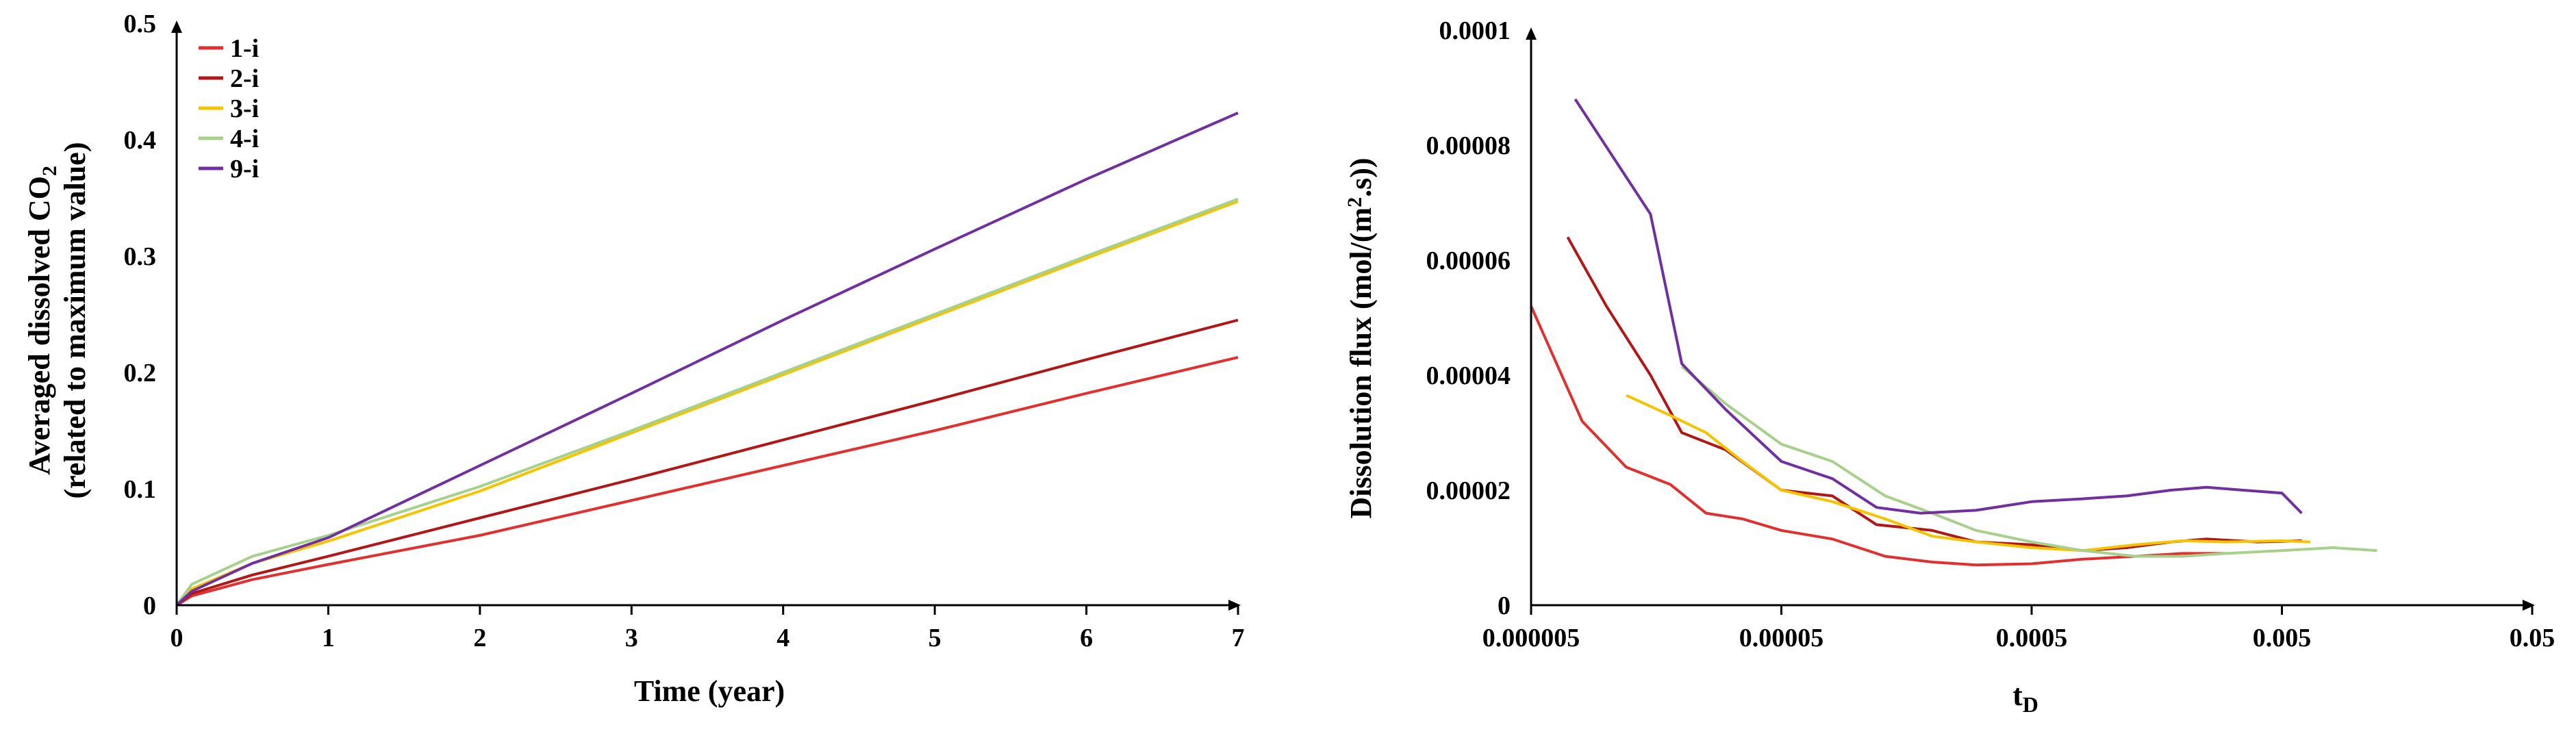 This screenshot has width=2576, height=738. Describe the element at coordinates (707, 481) in the screenshot. I see `left-series-line-1-i` at that location.